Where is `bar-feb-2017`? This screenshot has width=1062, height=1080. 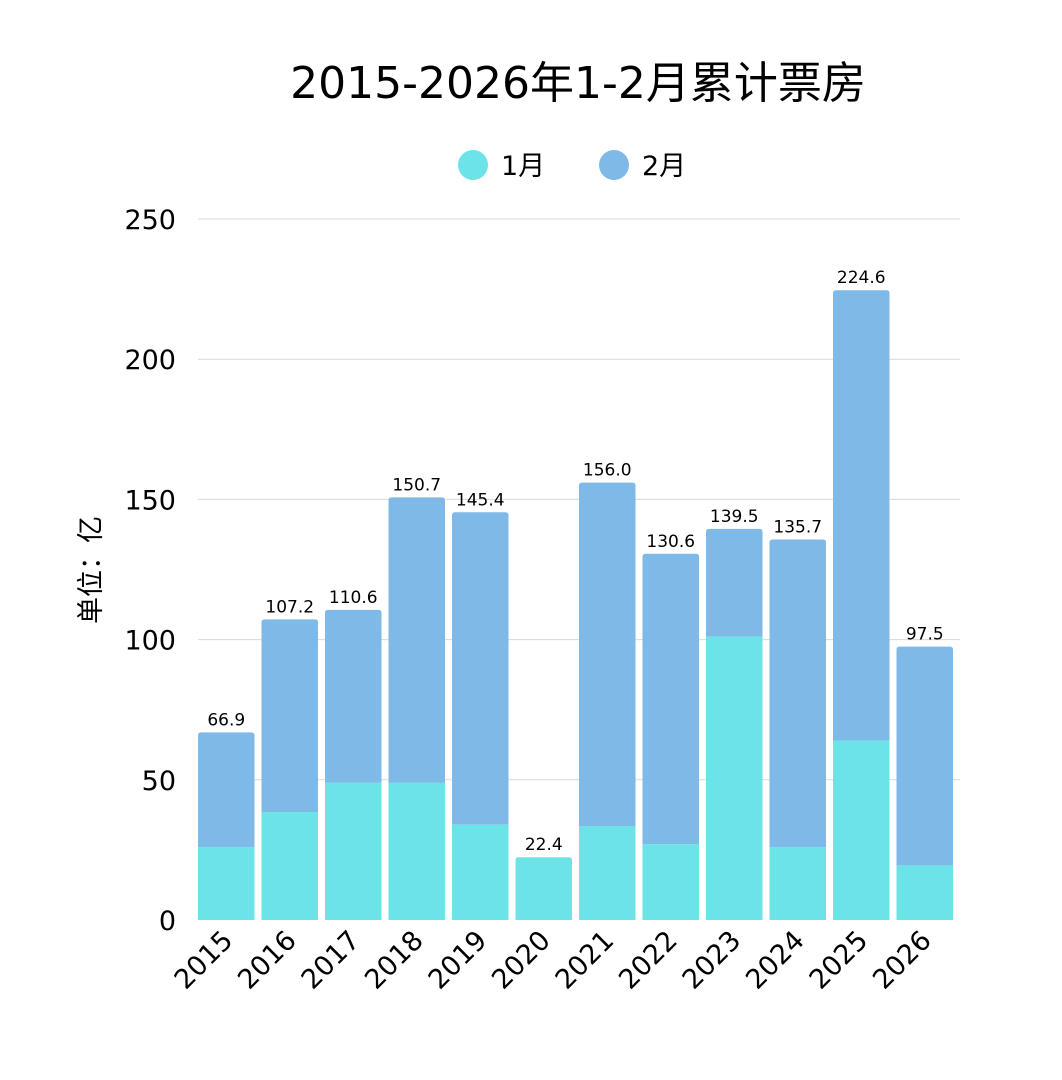 bar-feb-2017 is located at coordinates (353, 696).